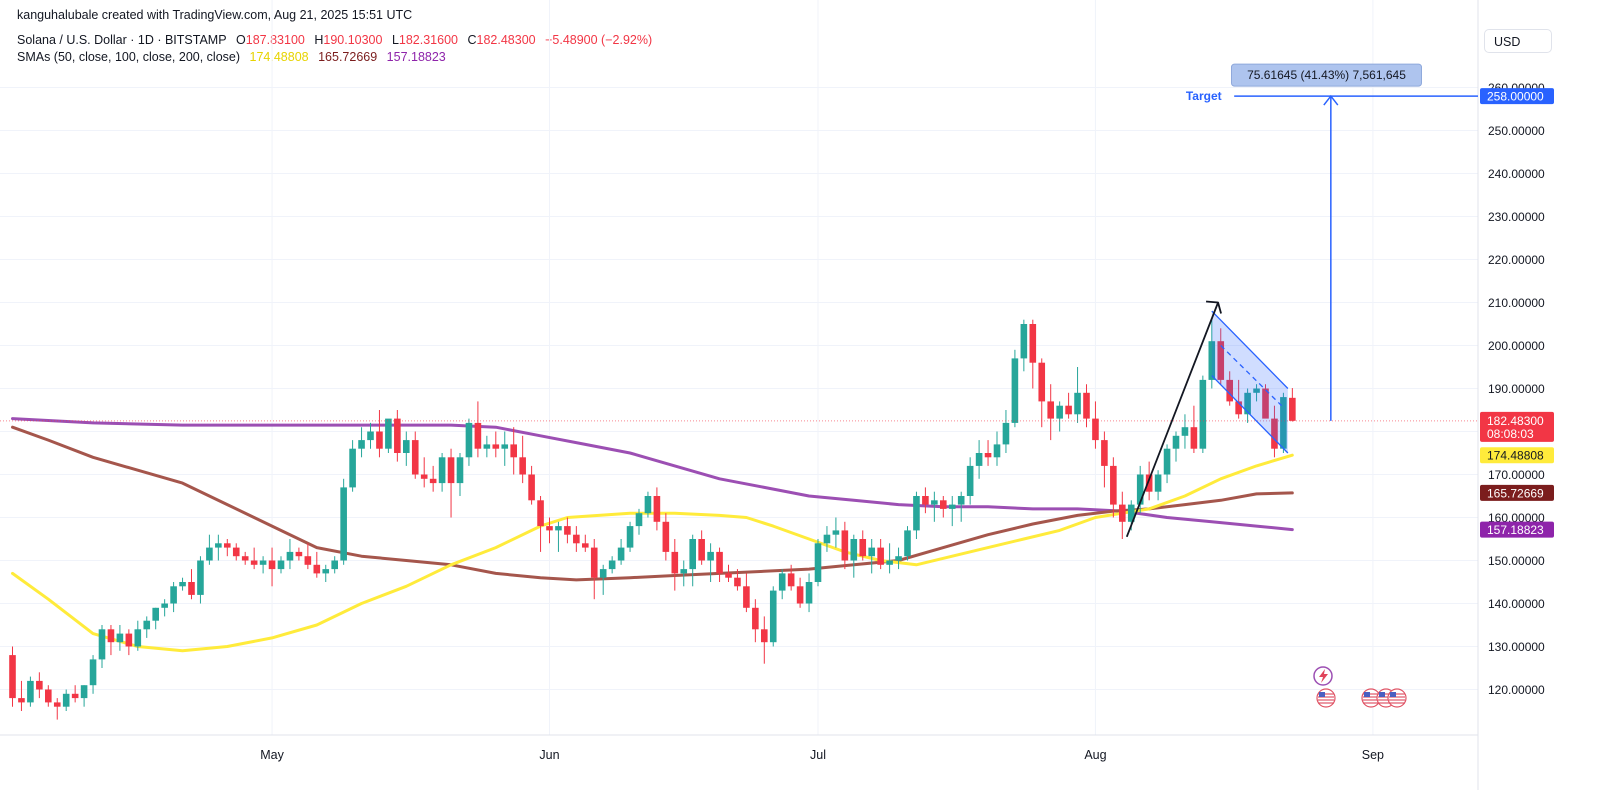 The image size is (1600, 790). Describe the element at coordinates (1518, 41) in the screenshot. I see `currency-button: USD` at that location.